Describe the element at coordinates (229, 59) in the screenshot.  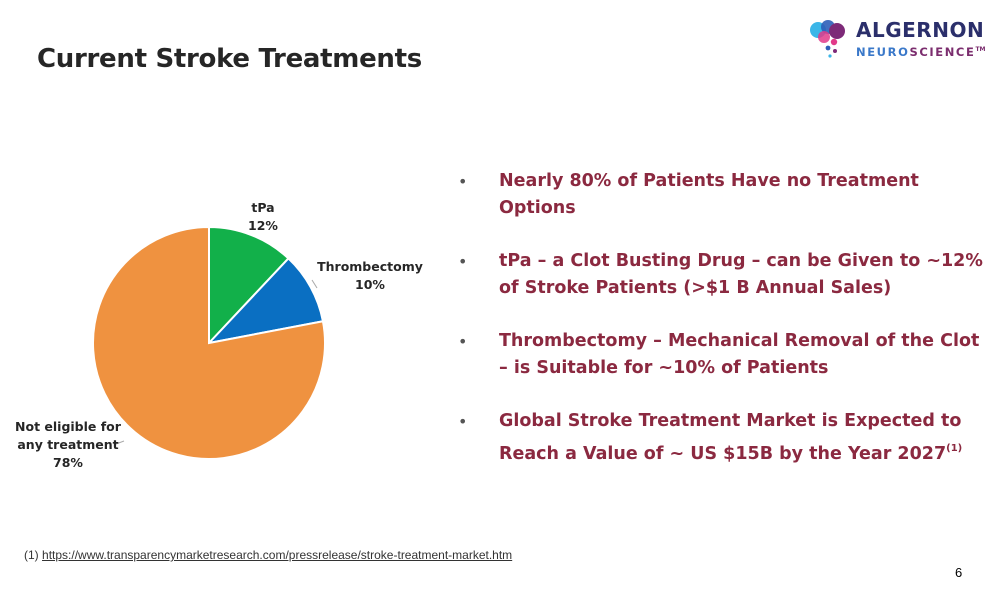
I see `slide-title: Current Stroke Treatments` at that location.